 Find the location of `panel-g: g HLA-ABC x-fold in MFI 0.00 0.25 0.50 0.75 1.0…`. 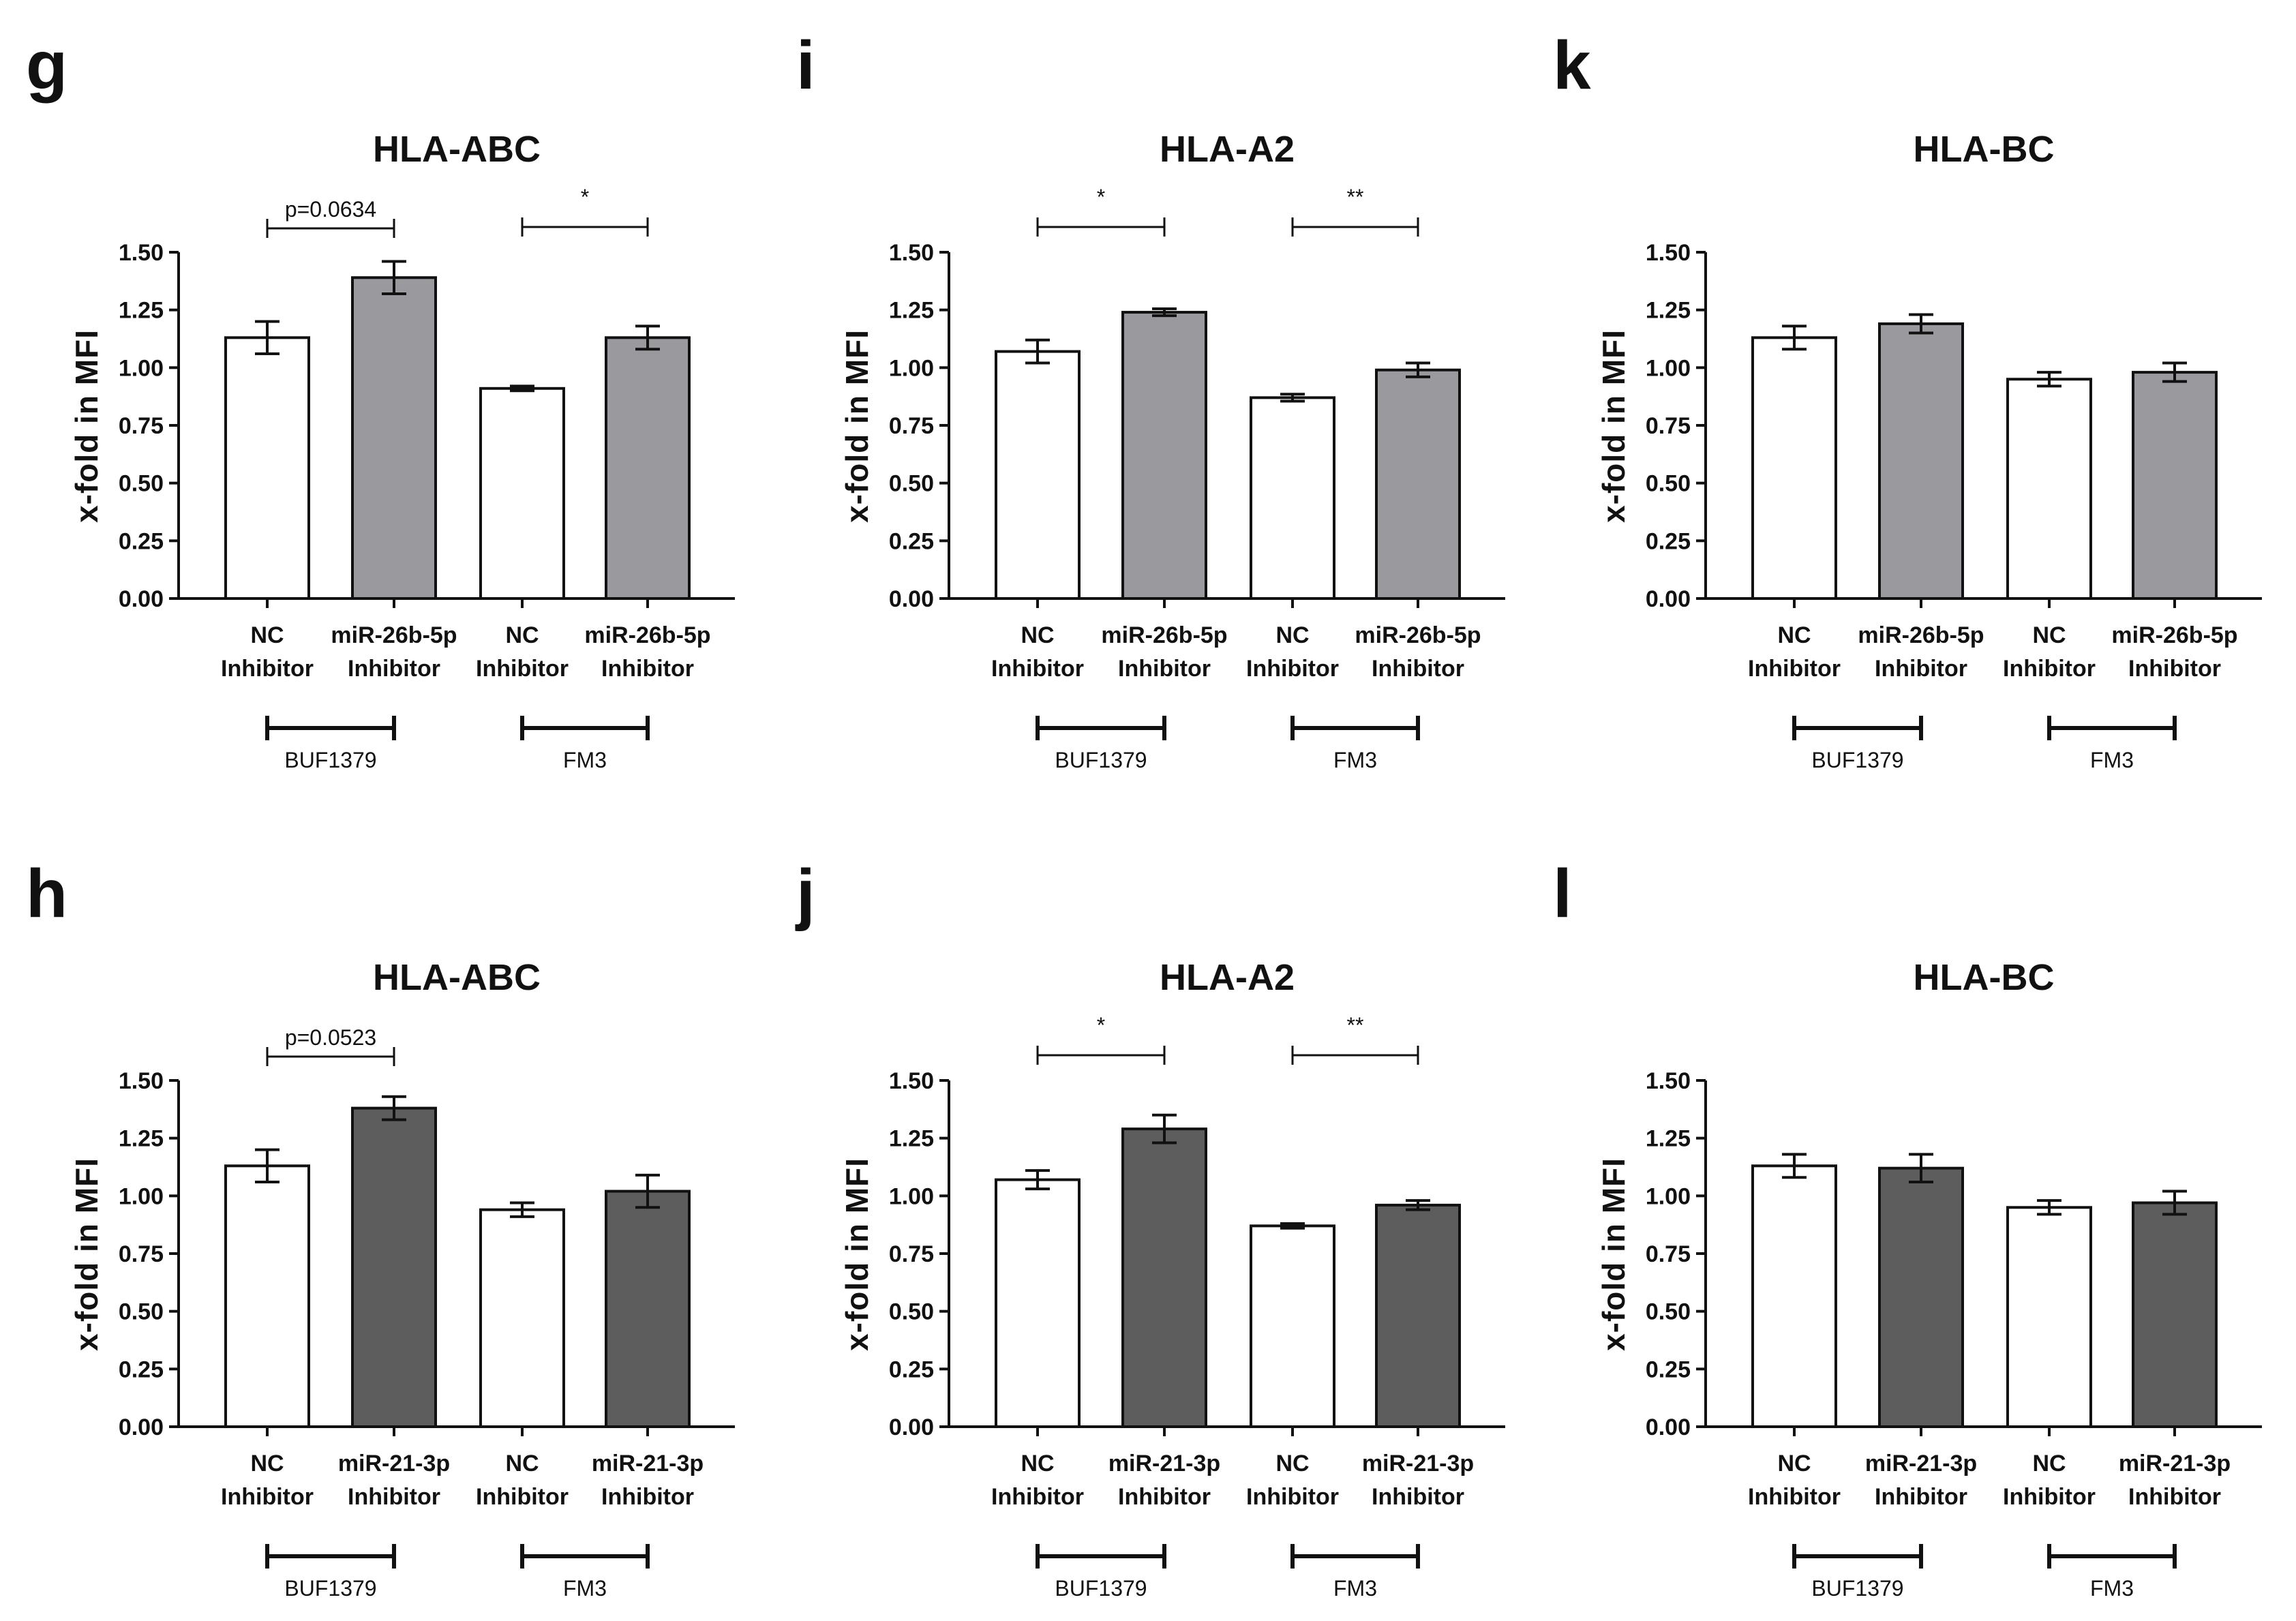

panel-g: g HLA-ABC x-fold in MFI 0.00 0.25 0.50 0.75 1.0… is located at coordinates (380, 399).